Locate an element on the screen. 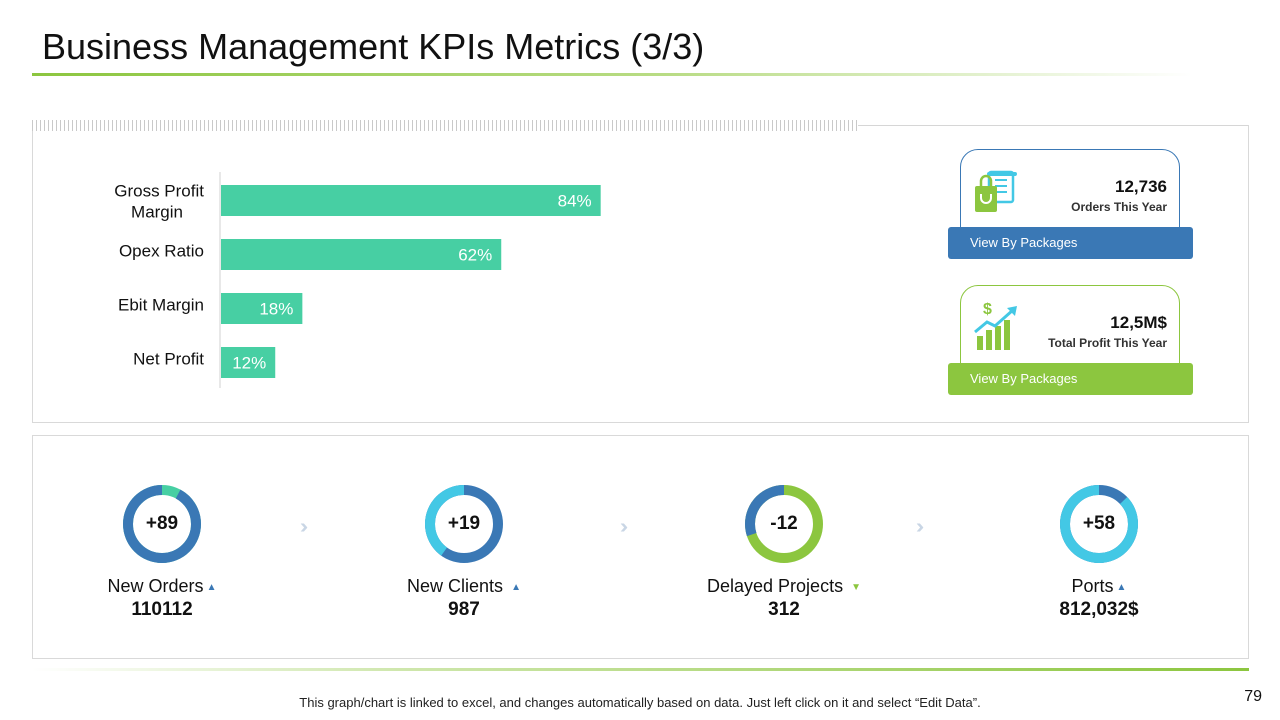 The height and width of the screenshot is (720, 1280). kpi-number: 110112 is located at coordinates (162, 609).